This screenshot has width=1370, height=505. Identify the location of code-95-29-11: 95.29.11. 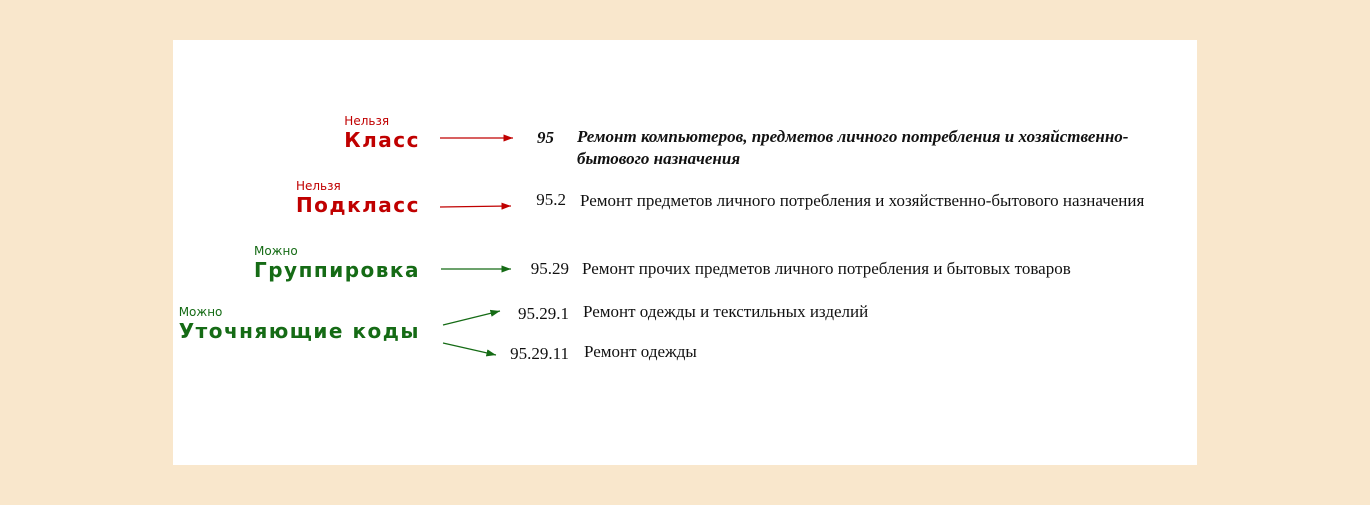
(539, 353).